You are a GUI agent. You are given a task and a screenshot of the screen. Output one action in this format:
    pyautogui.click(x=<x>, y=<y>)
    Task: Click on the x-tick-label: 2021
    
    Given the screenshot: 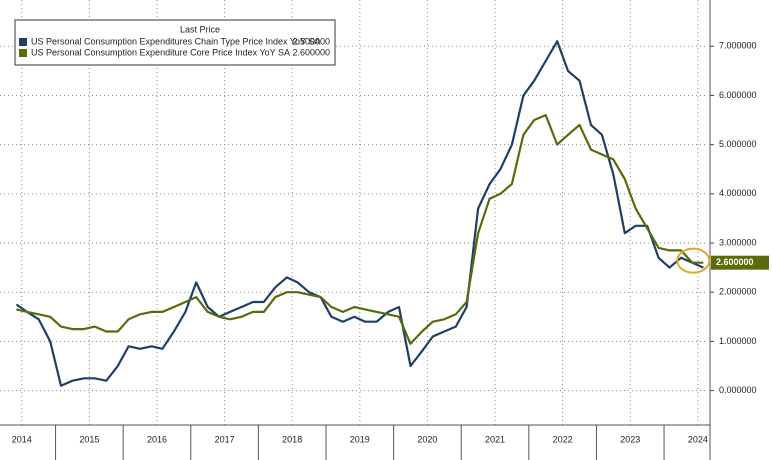 What is the action you would take?
    pyautogui.click(x=495, y=439)
    